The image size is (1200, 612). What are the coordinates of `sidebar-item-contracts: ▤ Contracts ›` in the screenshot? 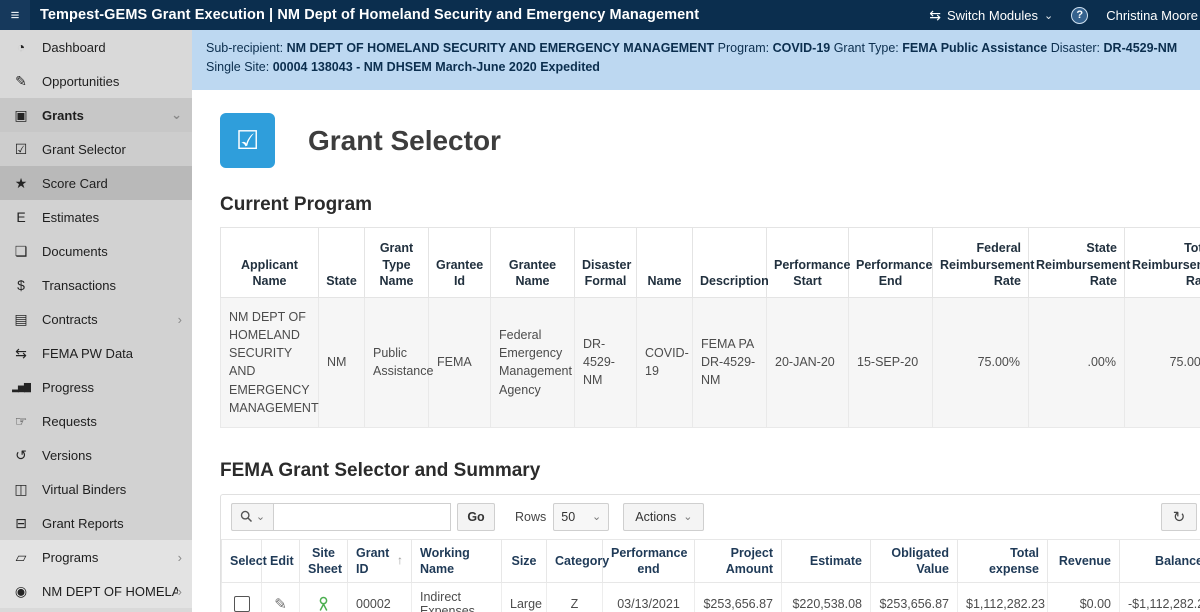 It's located at (96, 319).